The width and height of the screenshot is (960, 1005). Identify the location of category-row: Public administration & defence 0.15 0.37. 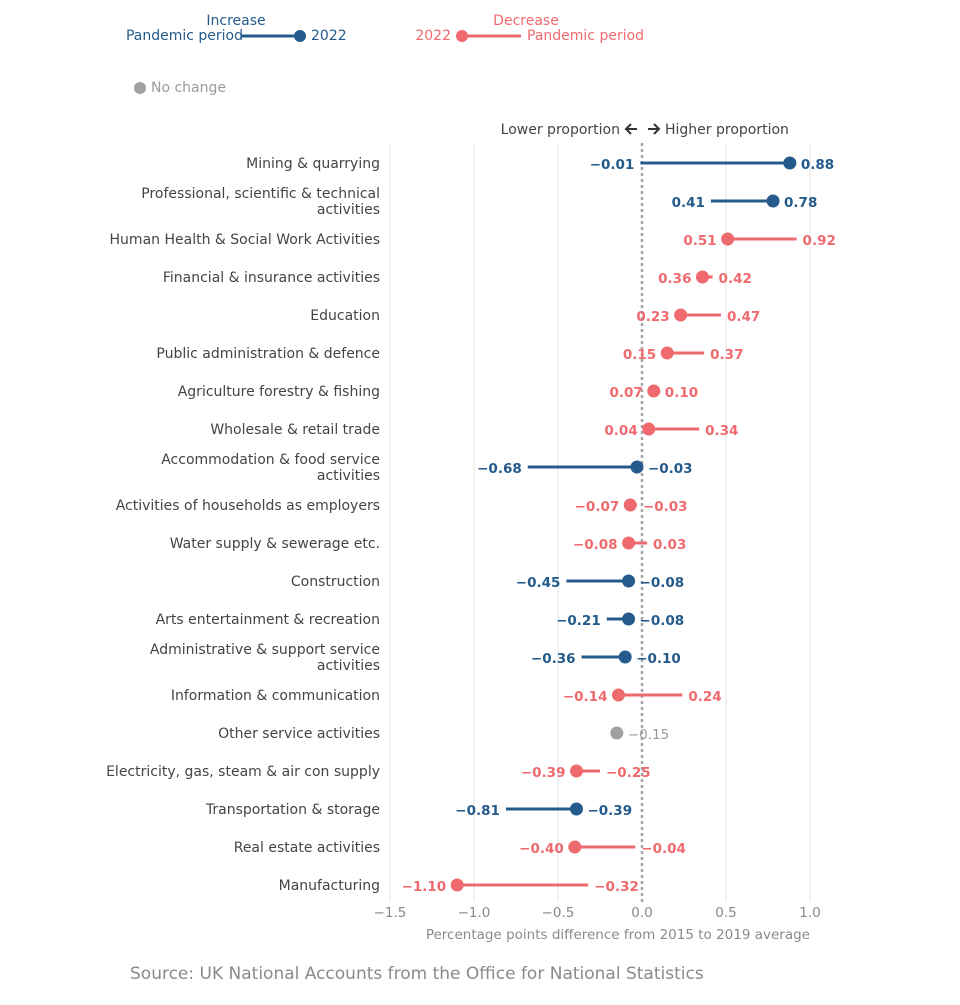
(449, 354).